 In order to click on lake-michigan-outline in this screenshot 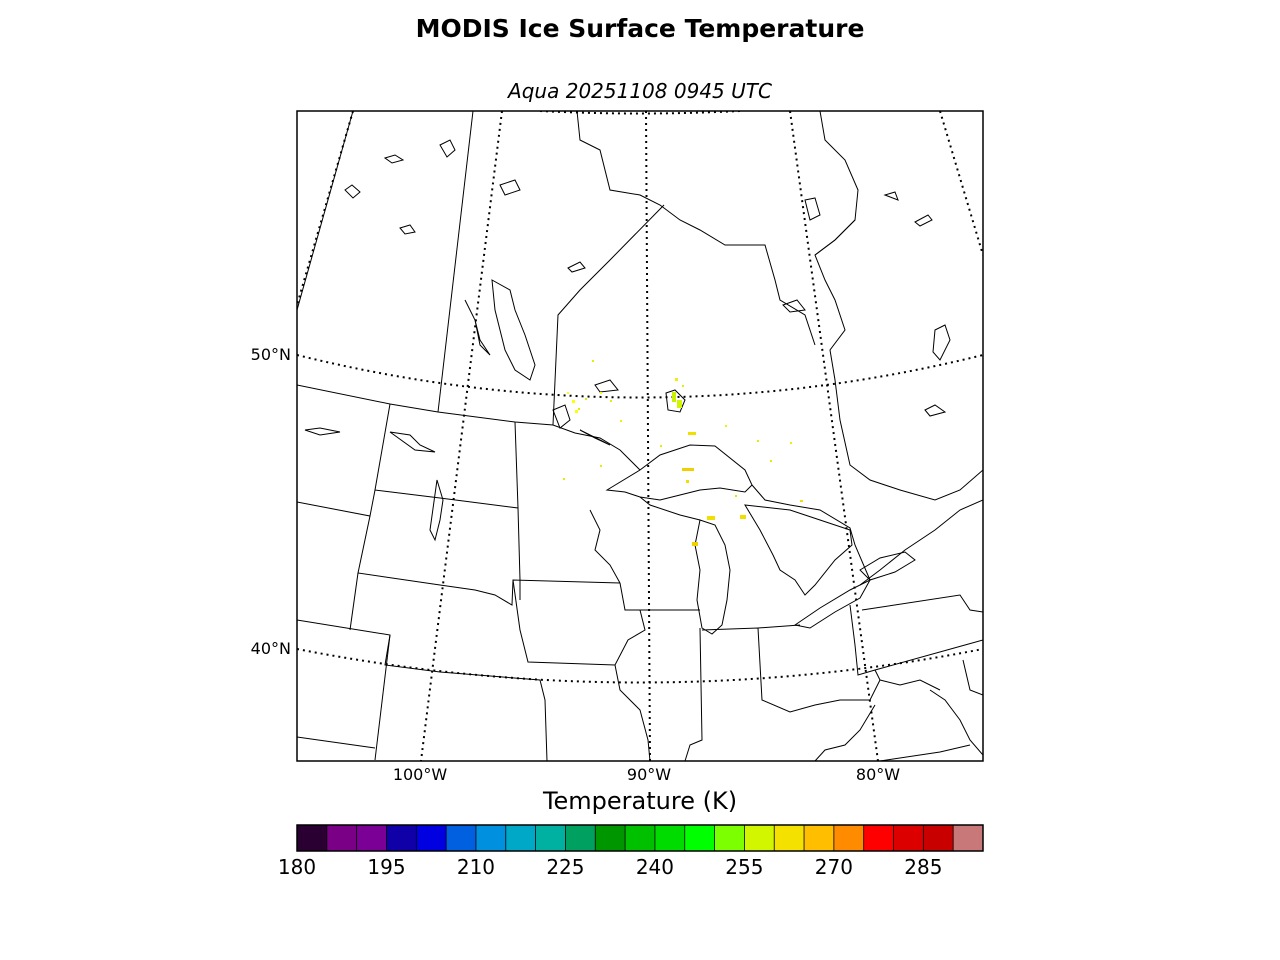, I will do `click(712, 577)`.